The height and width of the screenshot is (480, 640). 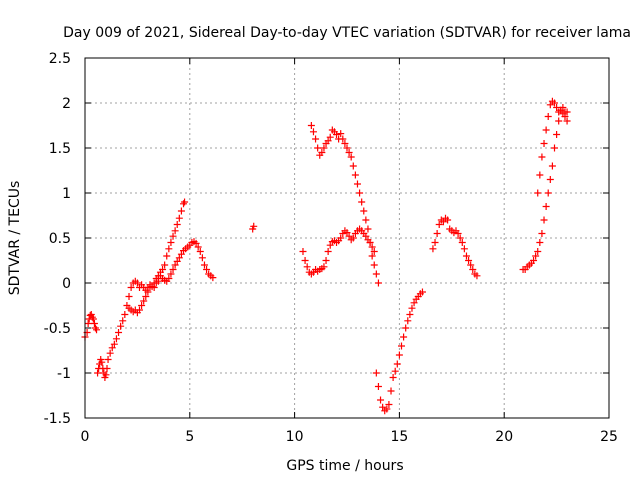 What do you see at coordinates (57, 329) in the screenshot?
I see `y-tick-label: -0.5` at bounding box center [57, 329].